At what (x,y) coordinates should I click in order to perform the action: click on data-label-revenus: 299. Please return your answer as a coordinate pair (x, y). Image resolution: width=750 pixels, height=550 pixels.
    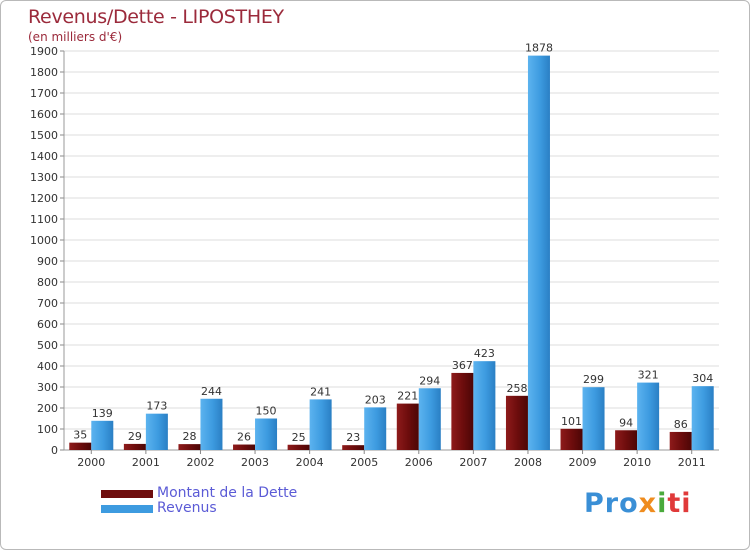
    Looking at the image, I should click on (593, 379).